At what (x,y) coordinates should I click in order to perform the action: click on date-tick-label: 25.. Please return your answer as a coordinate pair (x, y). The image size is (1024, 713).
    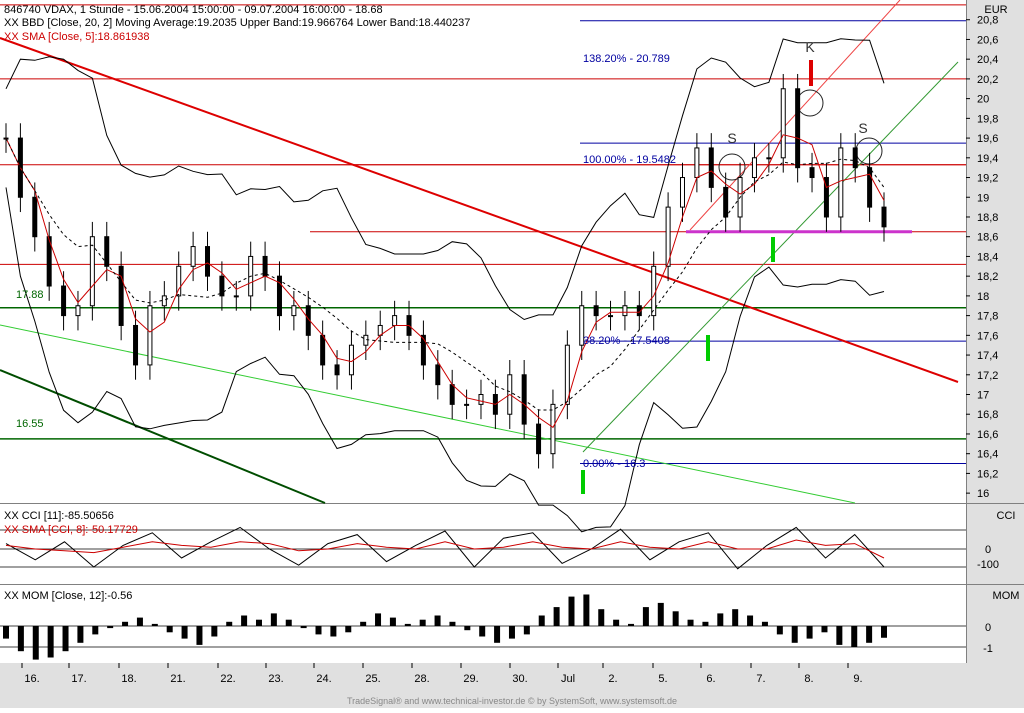
    Looking at the image, I should click on (372, 679).